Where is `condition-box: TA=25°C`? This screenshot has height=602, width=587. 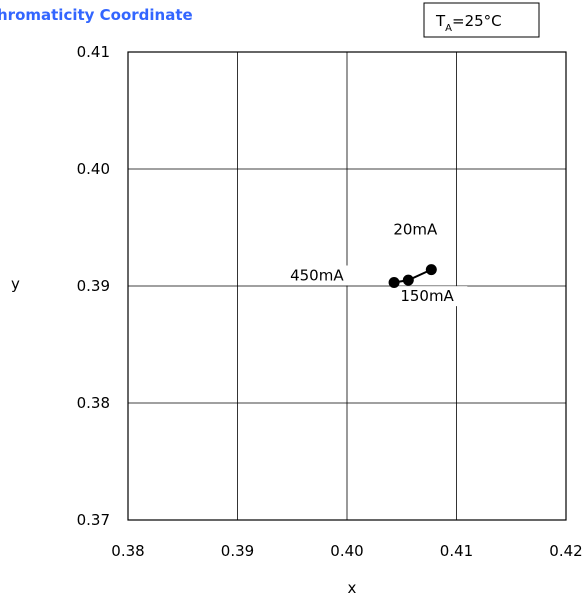 condition-box: TA=25°C is located at coordinates (481, 20).